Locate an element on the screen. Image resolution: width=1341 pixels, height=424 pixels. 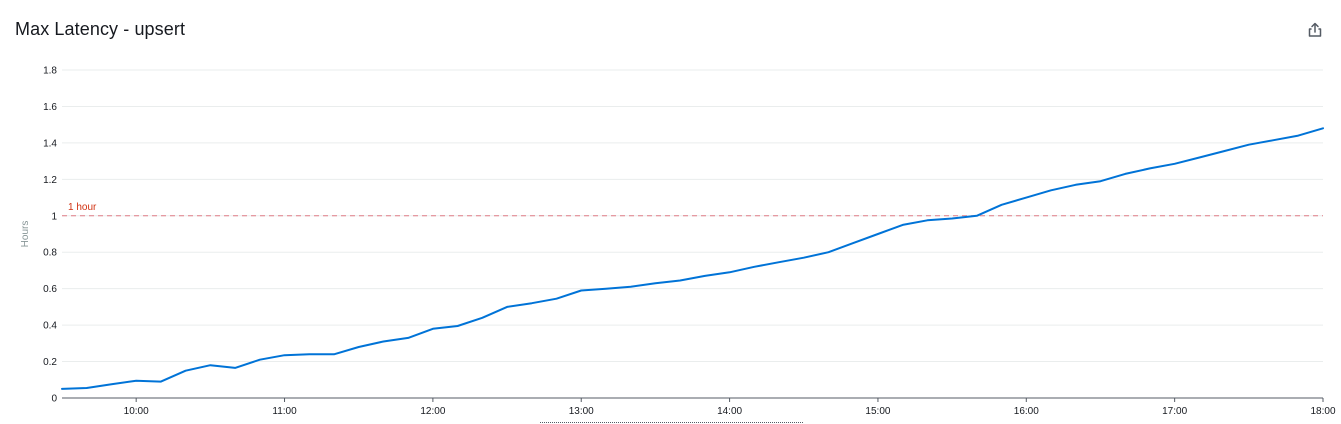
x-tick-label: 14:00 is located at coordinates (729, 411).